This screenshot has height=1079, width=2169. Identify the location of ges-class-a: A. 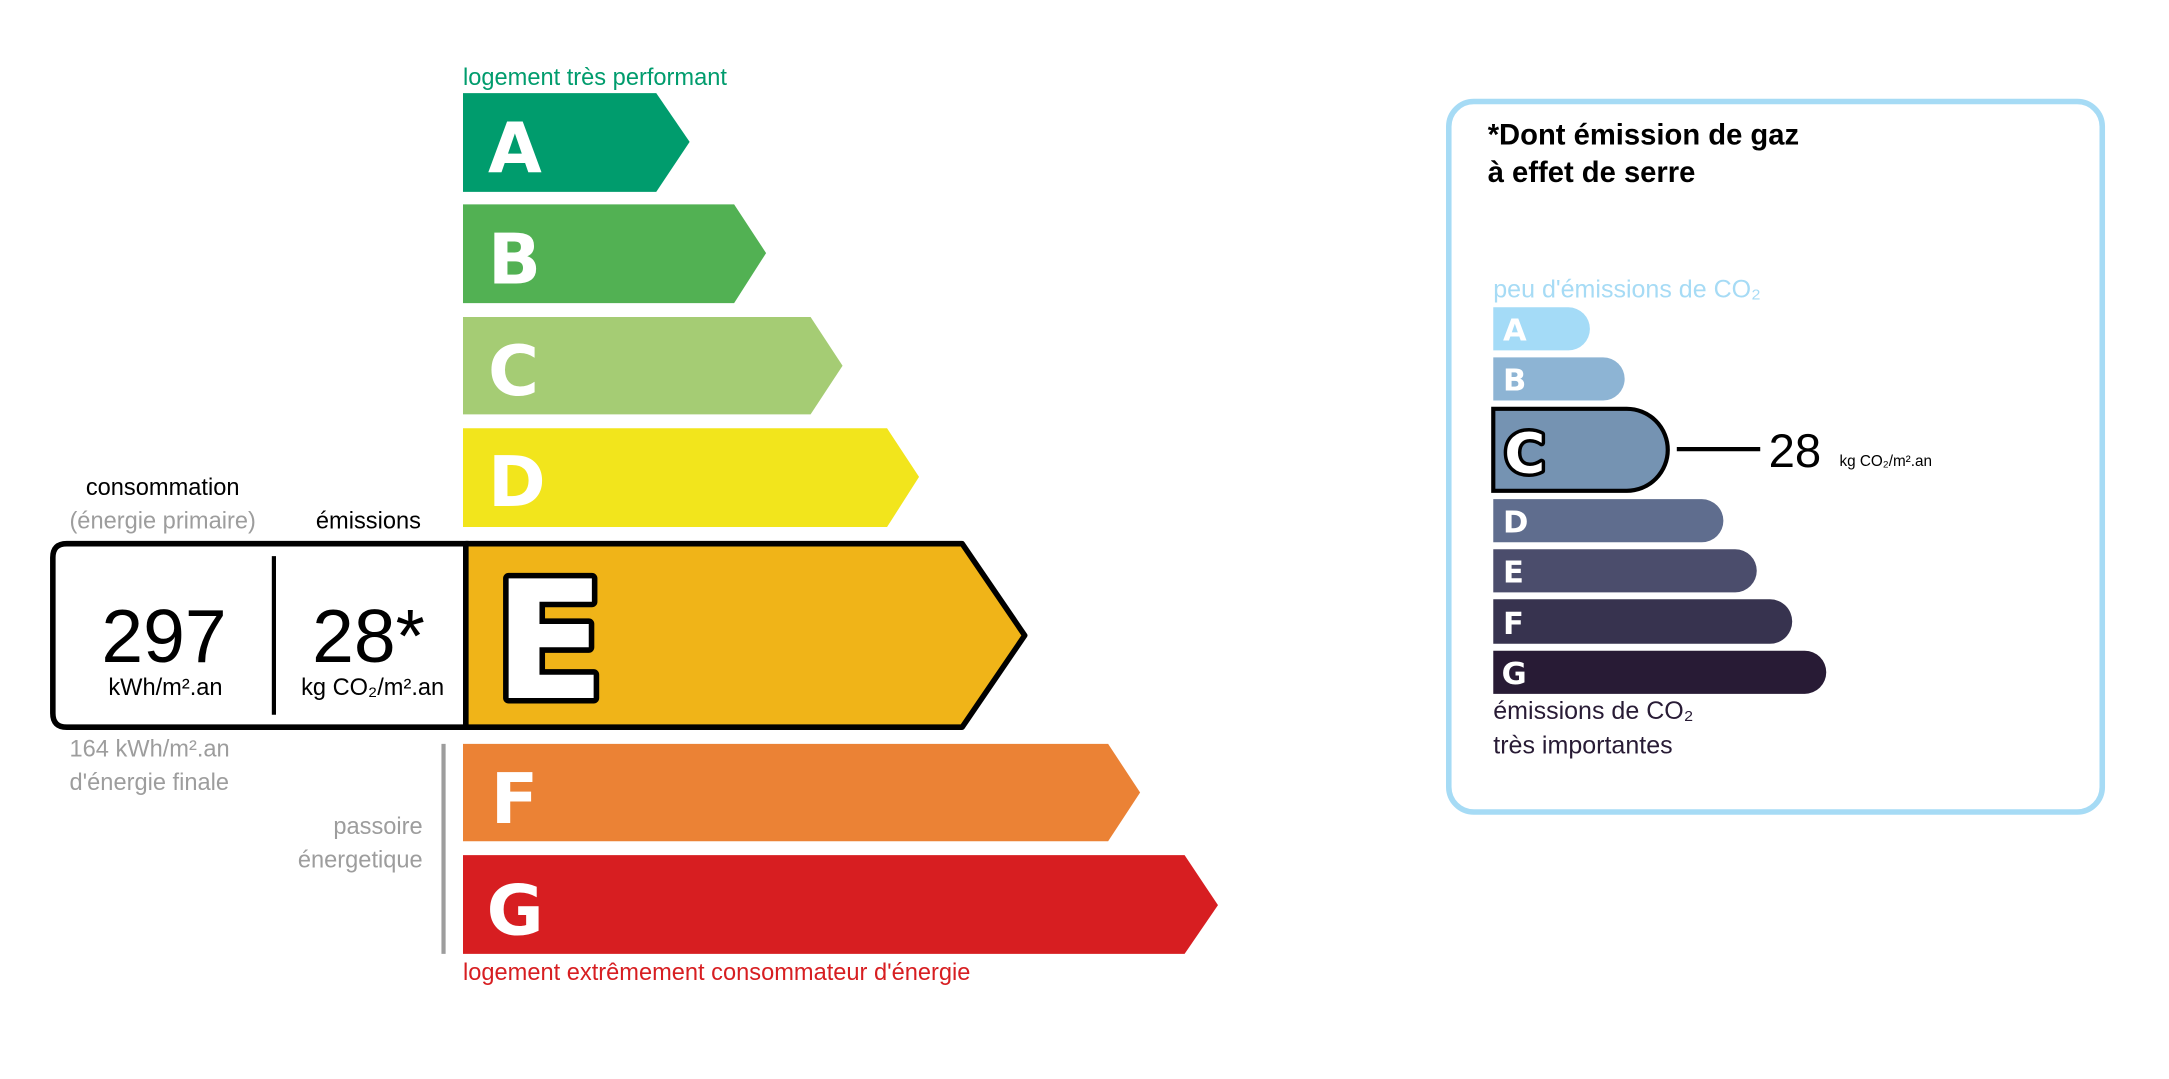
(1541, 329).